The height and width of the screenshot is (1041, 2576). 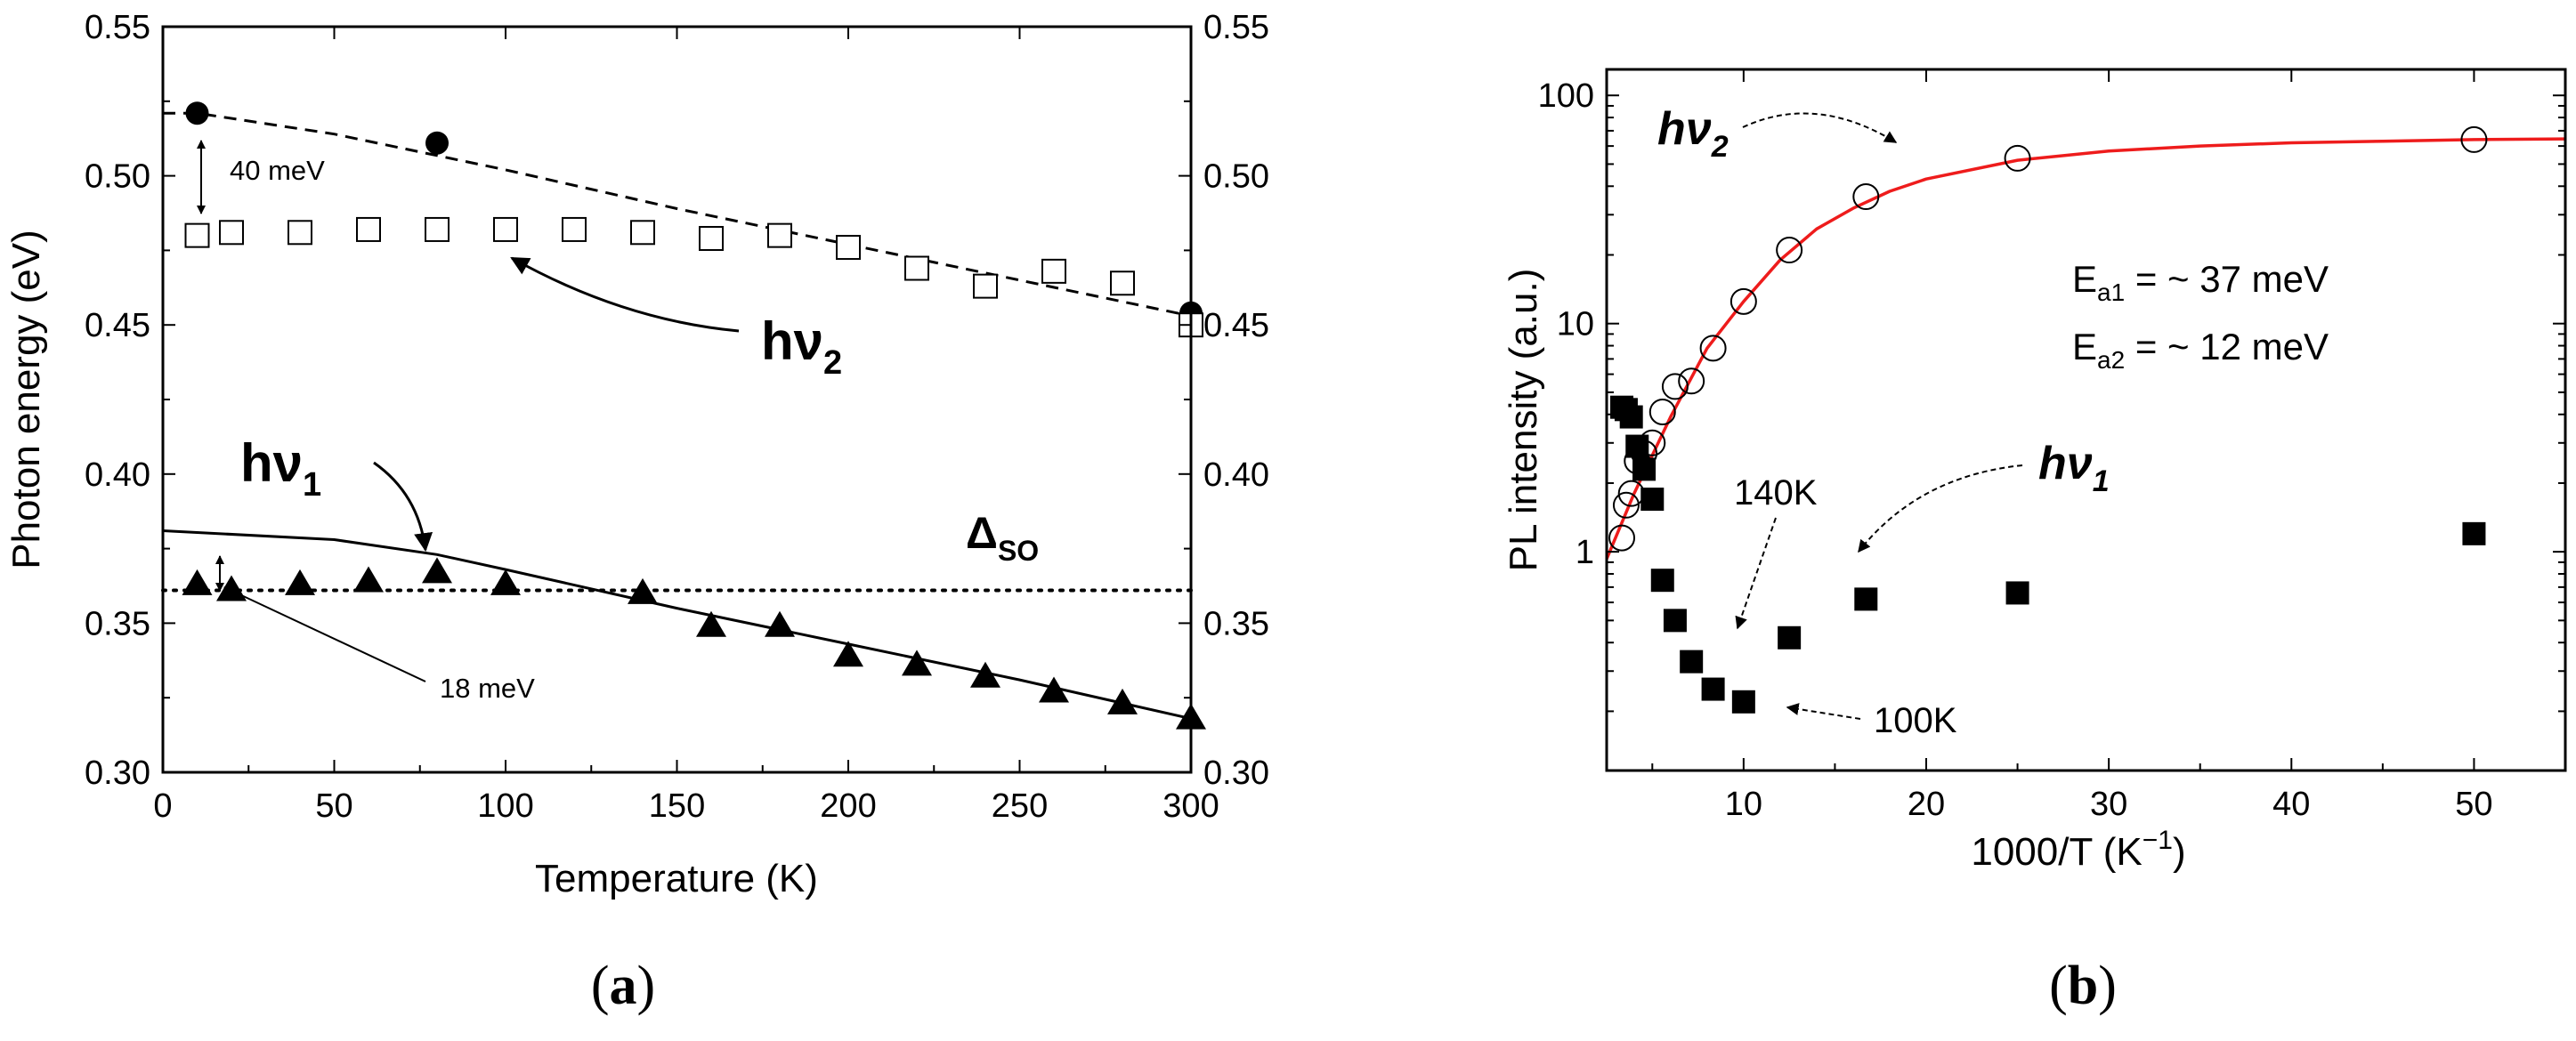 What do you see at coordinates (1756, 573) in the screenshot?
I see `panel-b-140k-arrow` at bounding box center [1756, 573].